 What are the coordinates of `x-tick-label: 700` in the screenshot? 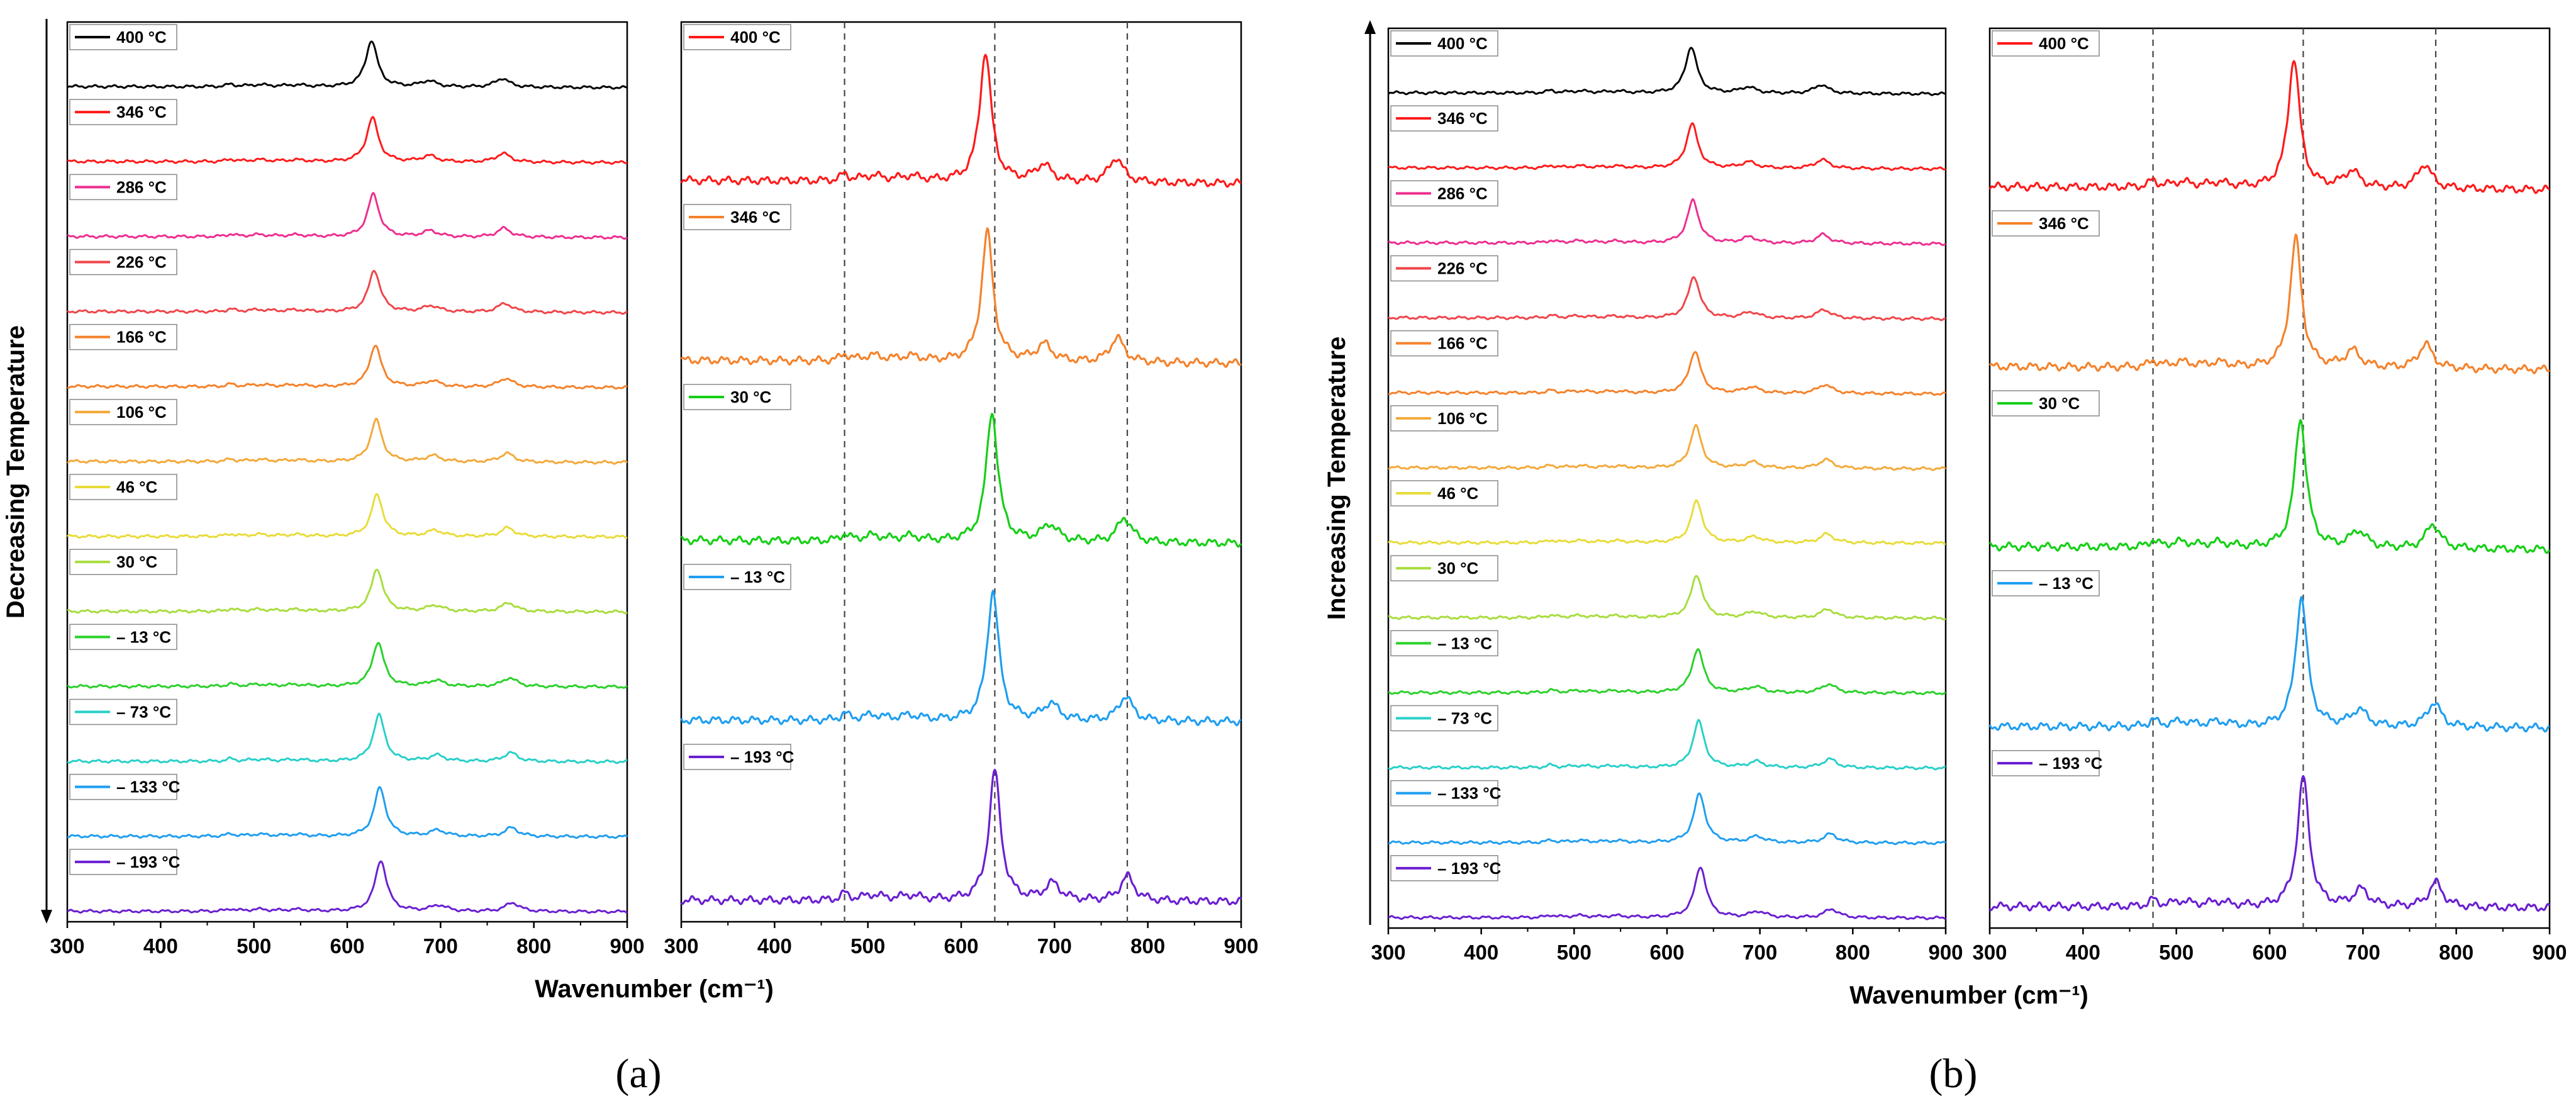 It's located at (2363, 953).